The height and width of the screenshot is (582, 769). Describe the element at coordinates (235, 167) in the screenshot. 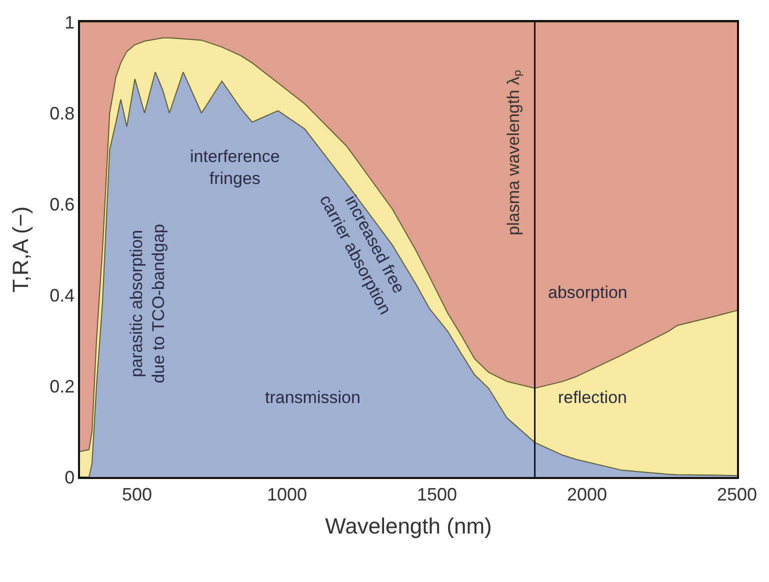

I see `annotation: interference fringes` at that location.